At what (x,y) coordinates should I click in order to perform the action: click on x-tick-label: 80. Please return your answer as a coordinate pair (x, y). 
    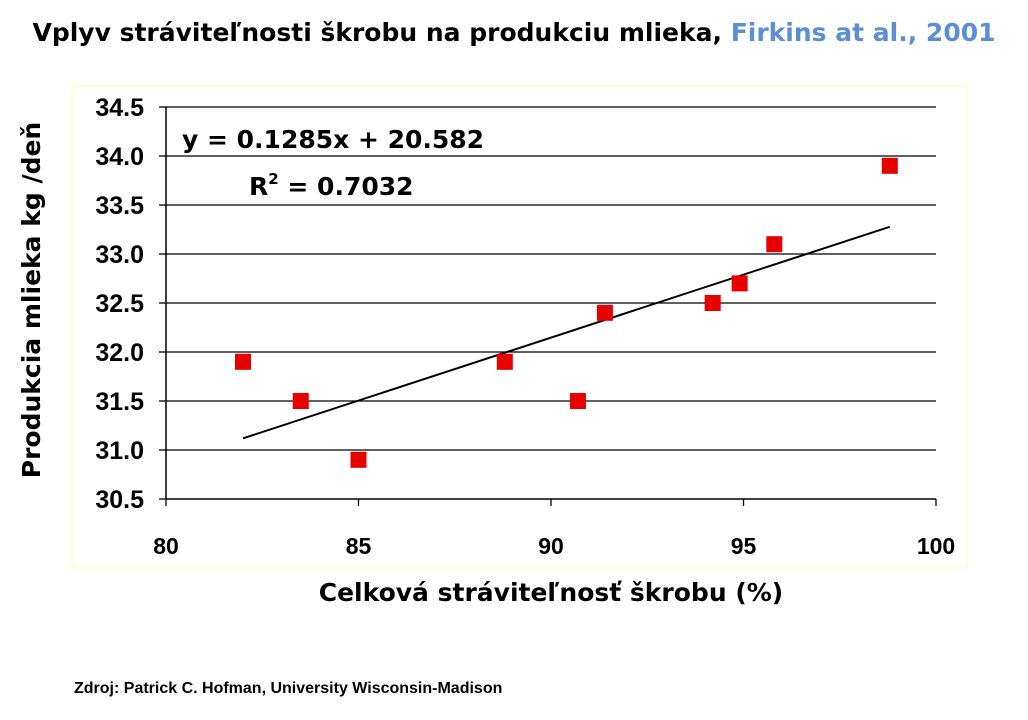
    Looking at the image, I should click on (166, 546).